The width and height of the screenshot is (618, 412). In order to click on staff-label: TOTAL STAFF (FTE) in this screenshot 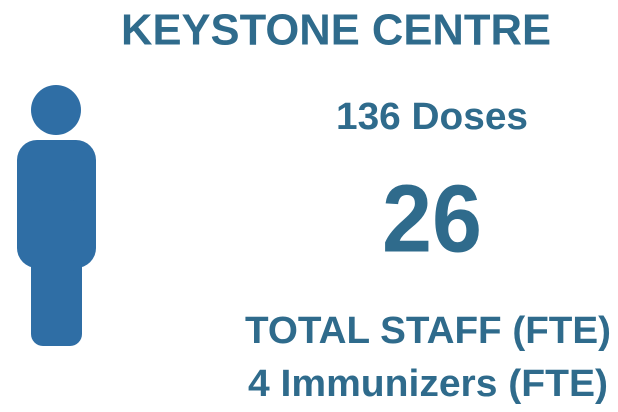, I will do `click(428, 331)`.